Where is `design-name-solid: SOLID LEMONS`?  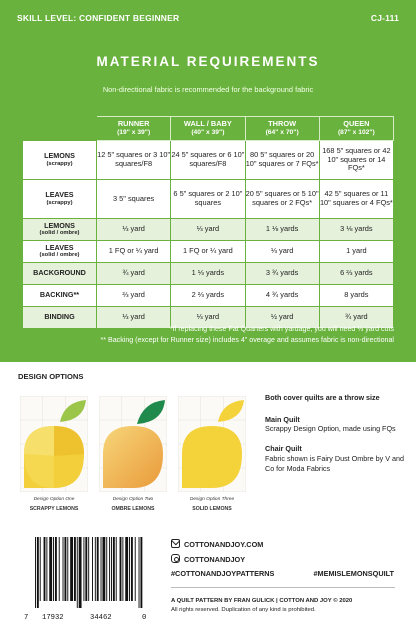 design-name-solid: SOLID LEMONS is located at coordinates (212, 509).